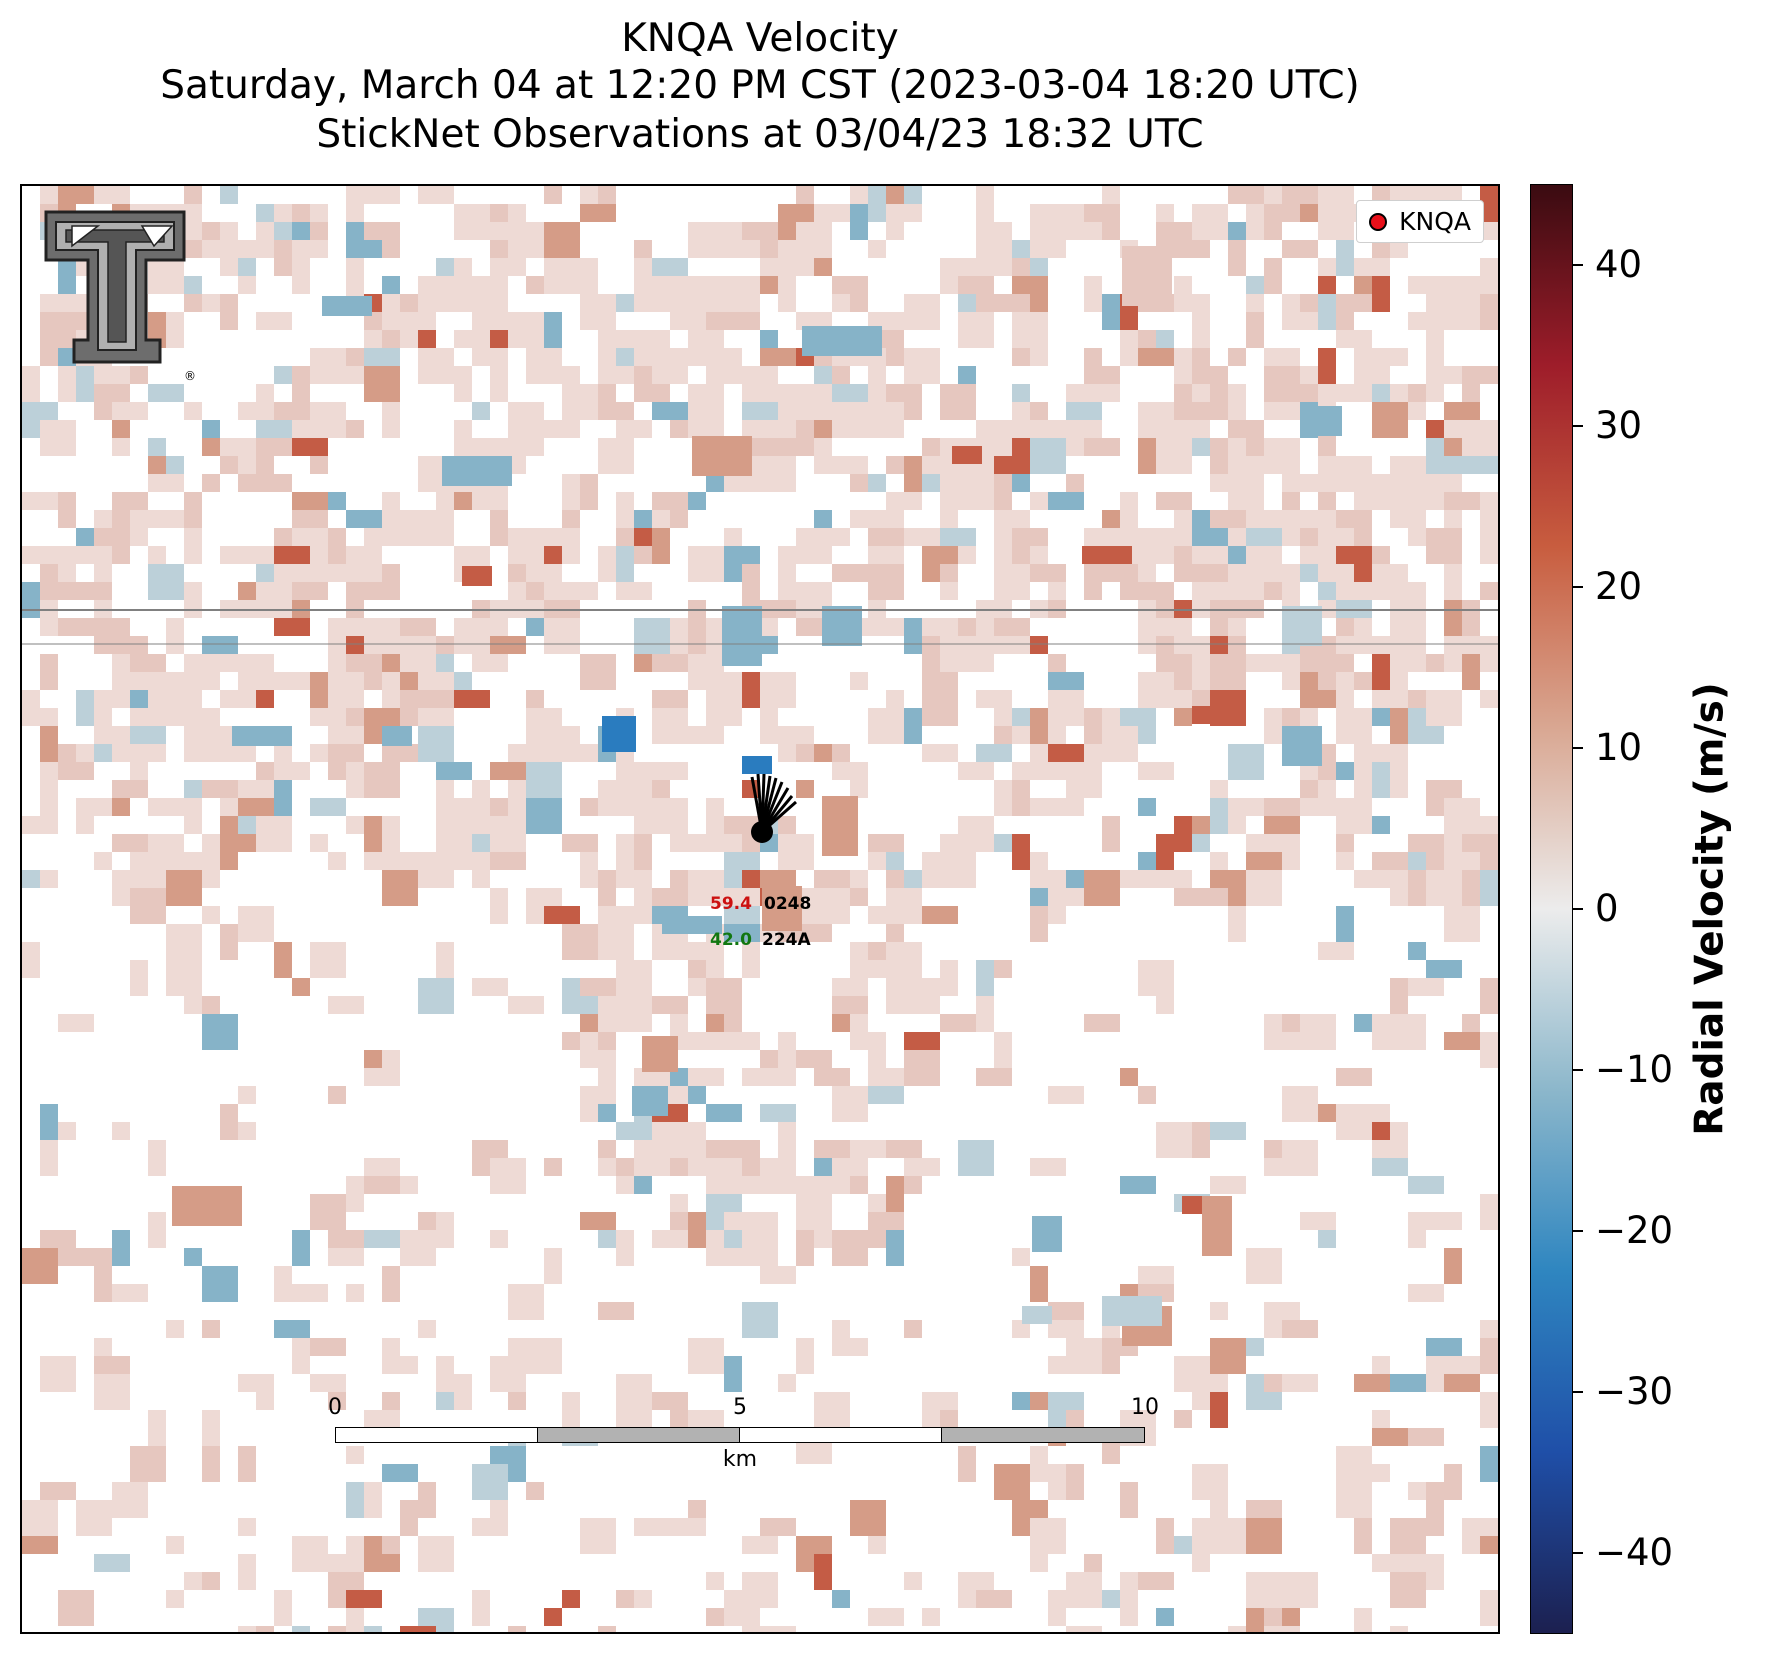 The width and height of the screenshot is (1773, 1680). I want to click on texas-tech-double-t-logo: ®, so click(119, 303).